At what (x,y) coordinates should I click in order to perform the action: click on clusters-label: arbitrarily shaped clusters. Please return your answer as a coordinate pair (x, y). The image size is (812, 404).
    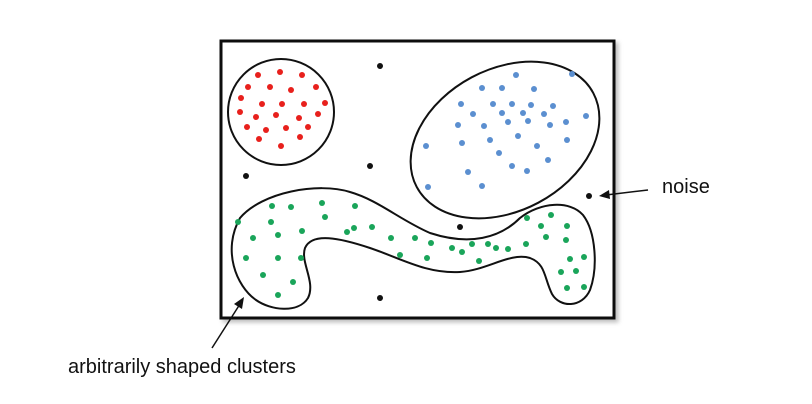
    Looking at the image, I should click on (182, 367).